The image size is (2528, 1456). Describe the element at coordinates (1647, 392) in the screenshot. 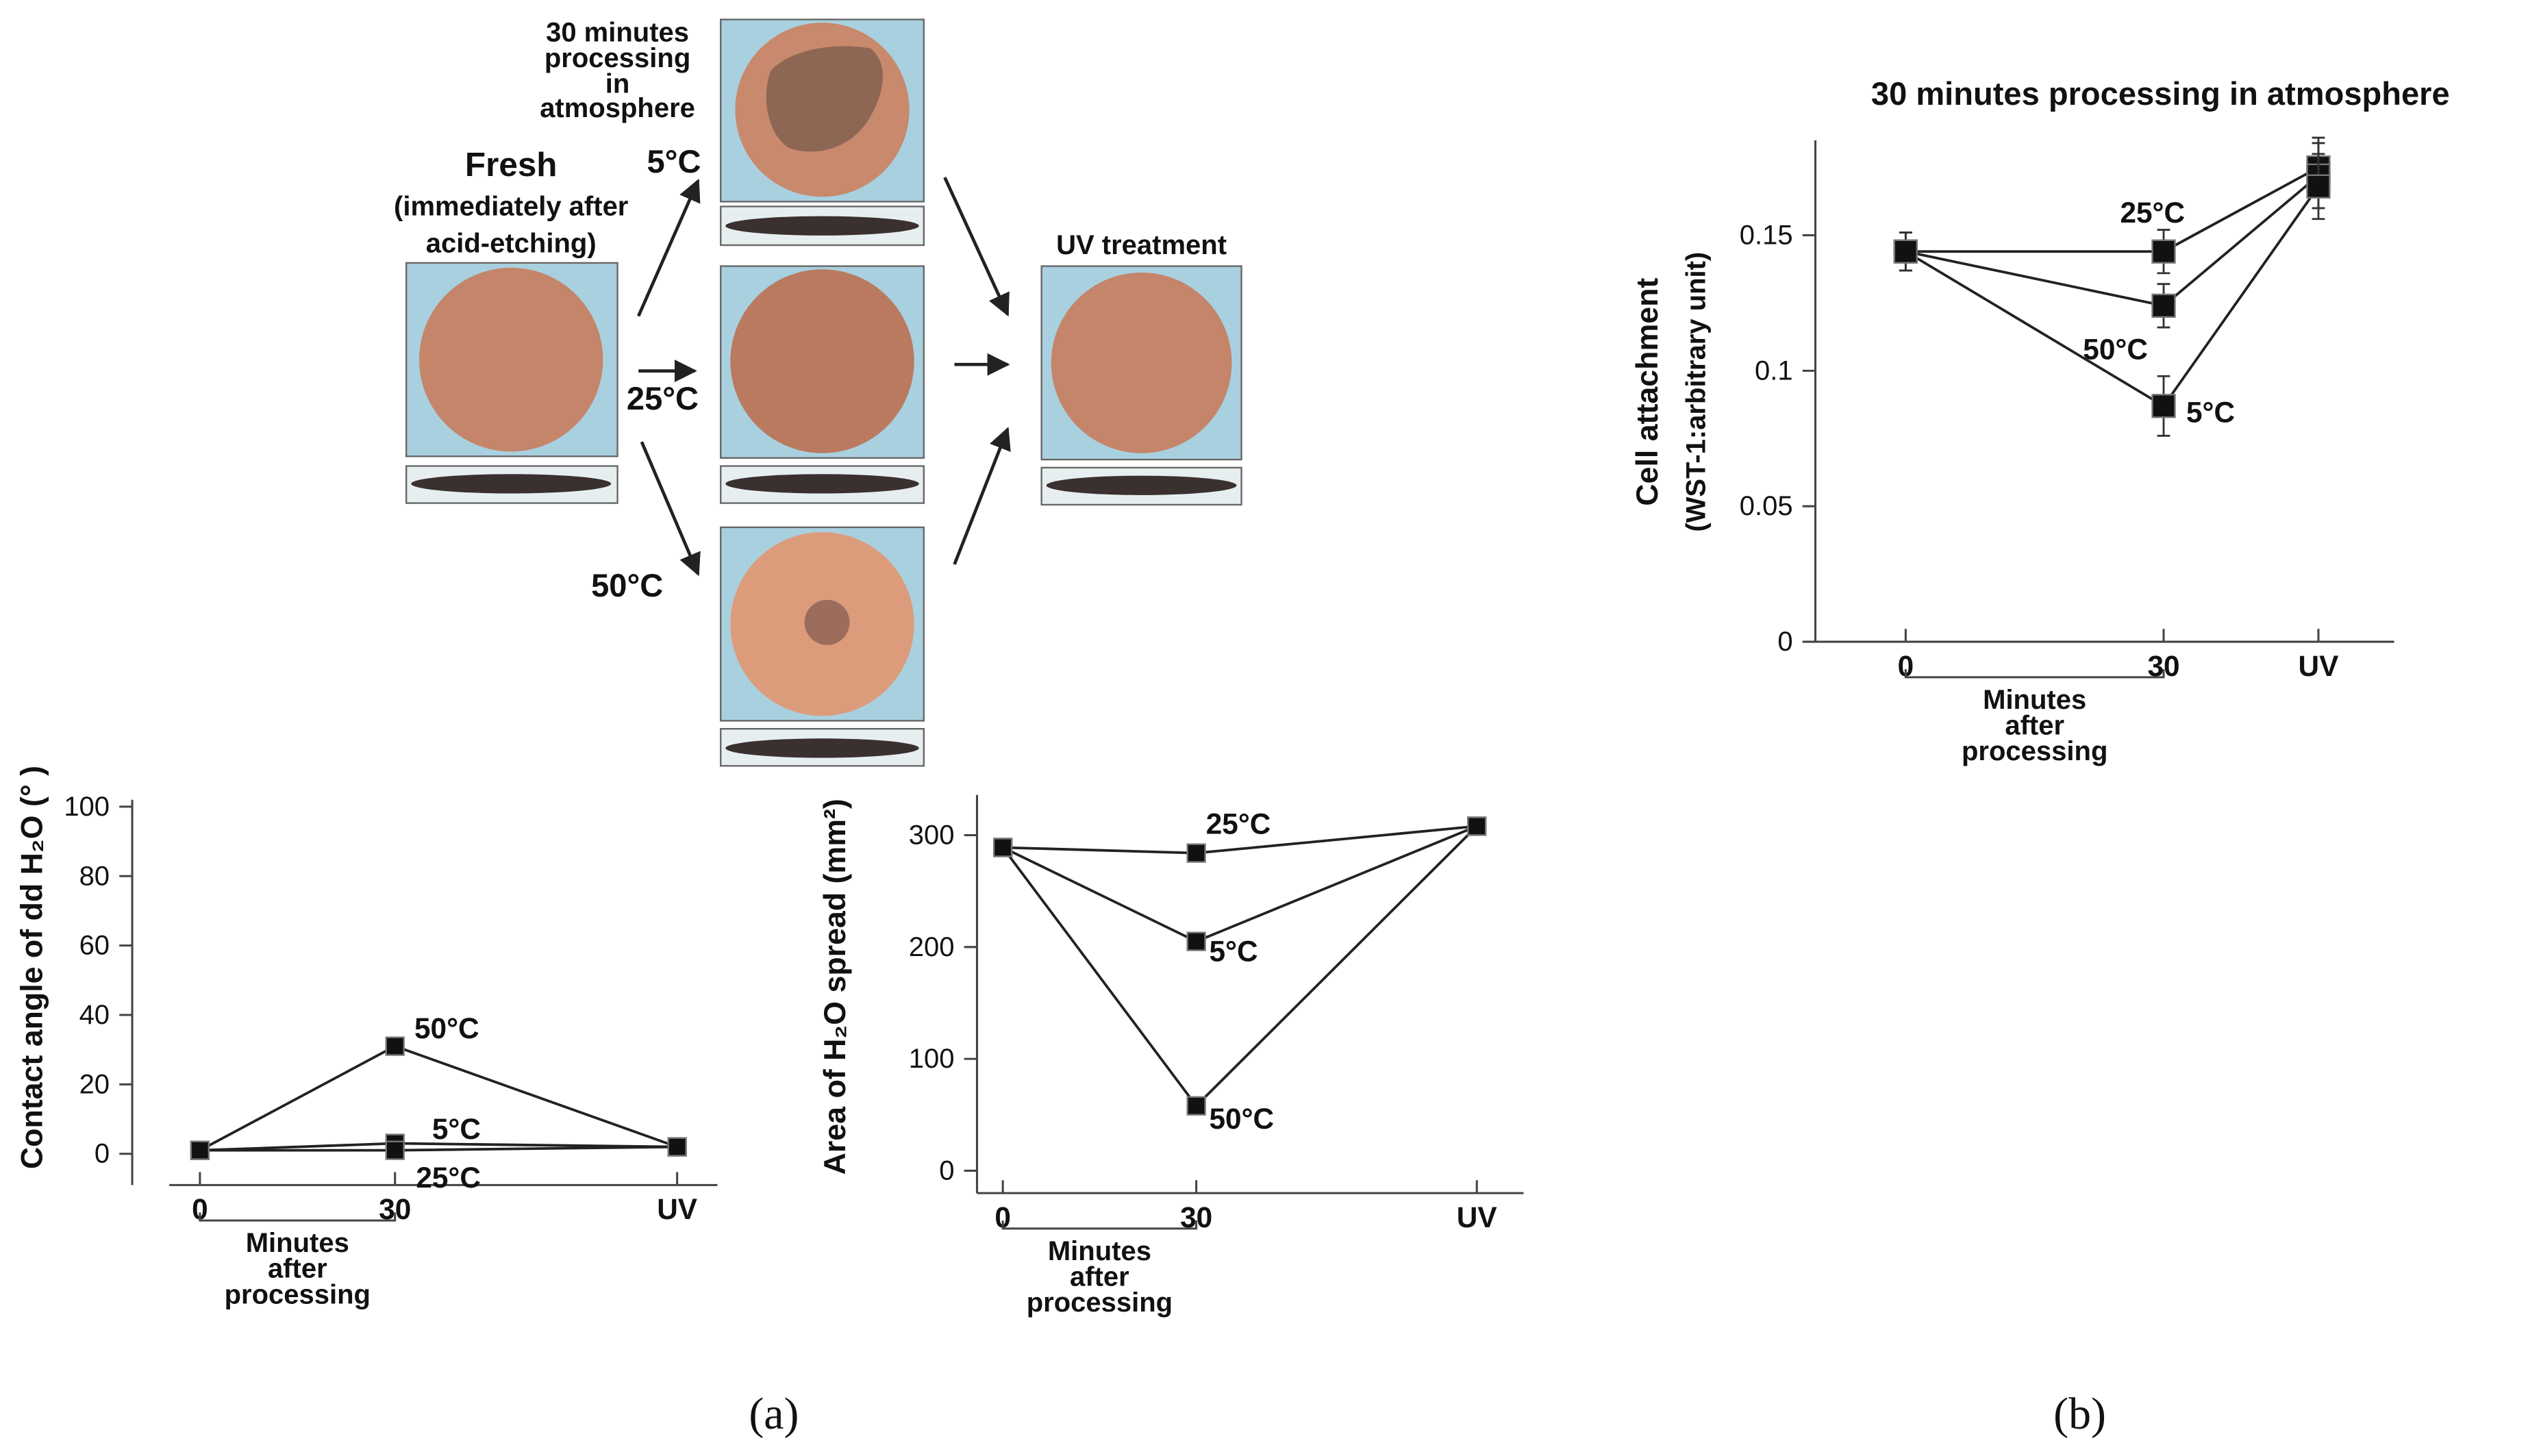

I see `y-axis-label: Cell attachment` at that location.